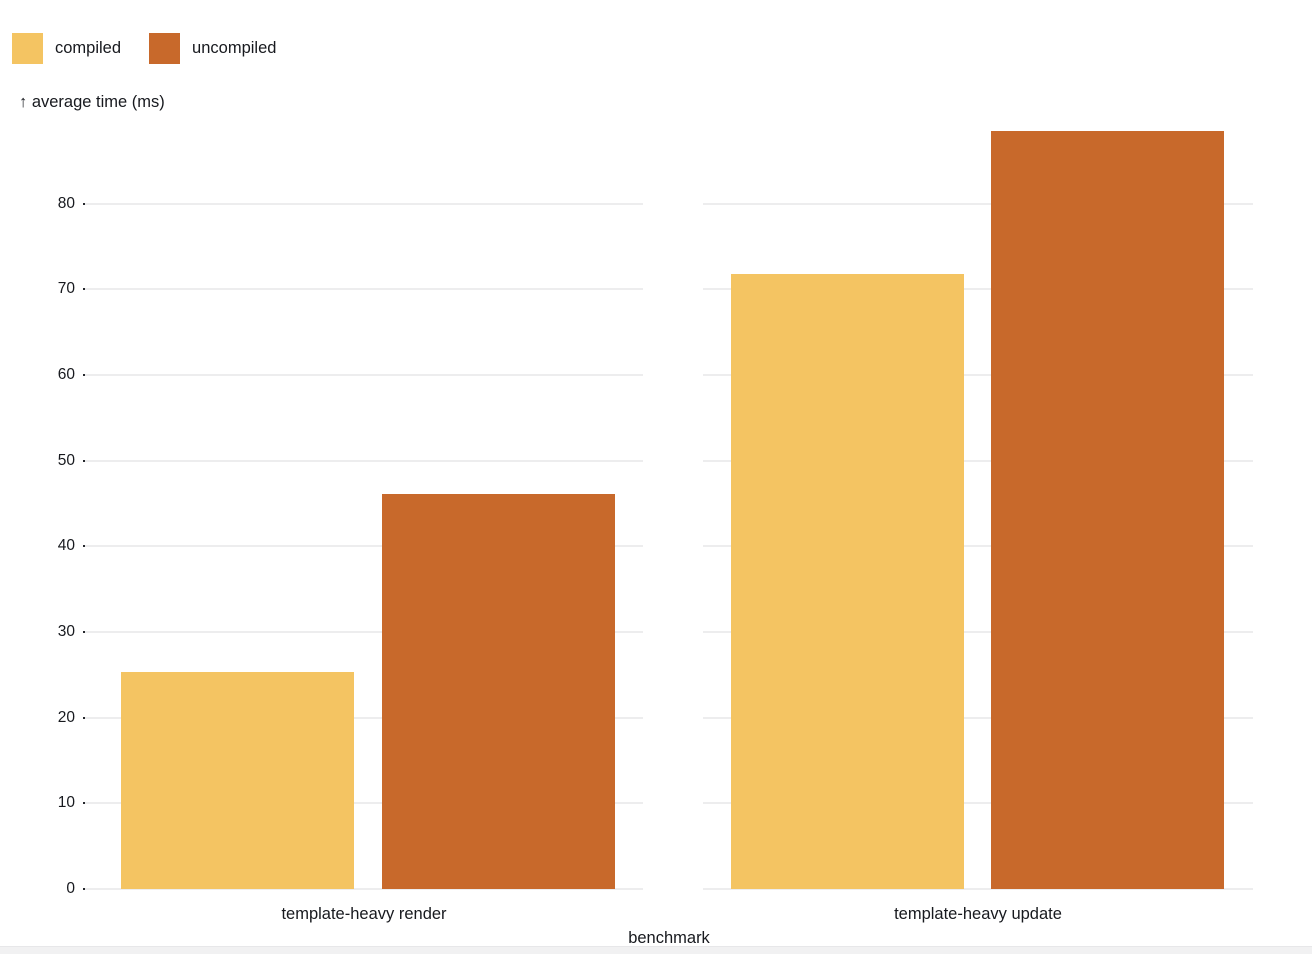  Describe the element at coordinates (70, 888) in the screenshot. I see `y-tick-label-0: 0` at that location.